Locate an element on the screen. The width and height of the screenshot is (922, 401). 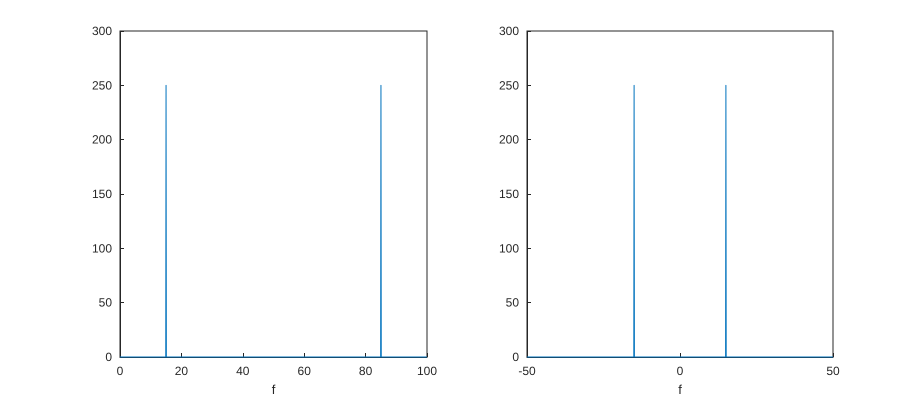
x-tick-label: 50 is located at coordinates (833, 371).